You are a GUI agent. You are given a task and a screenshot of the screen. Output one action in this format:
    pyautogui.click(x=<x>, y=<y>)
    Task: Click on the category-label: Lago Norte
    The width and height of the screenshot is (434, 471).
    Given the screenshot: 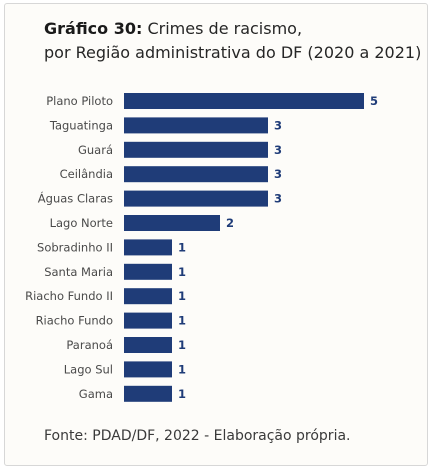 What is the action you would take?
    pyautogui.click(x=81, y=223)
    